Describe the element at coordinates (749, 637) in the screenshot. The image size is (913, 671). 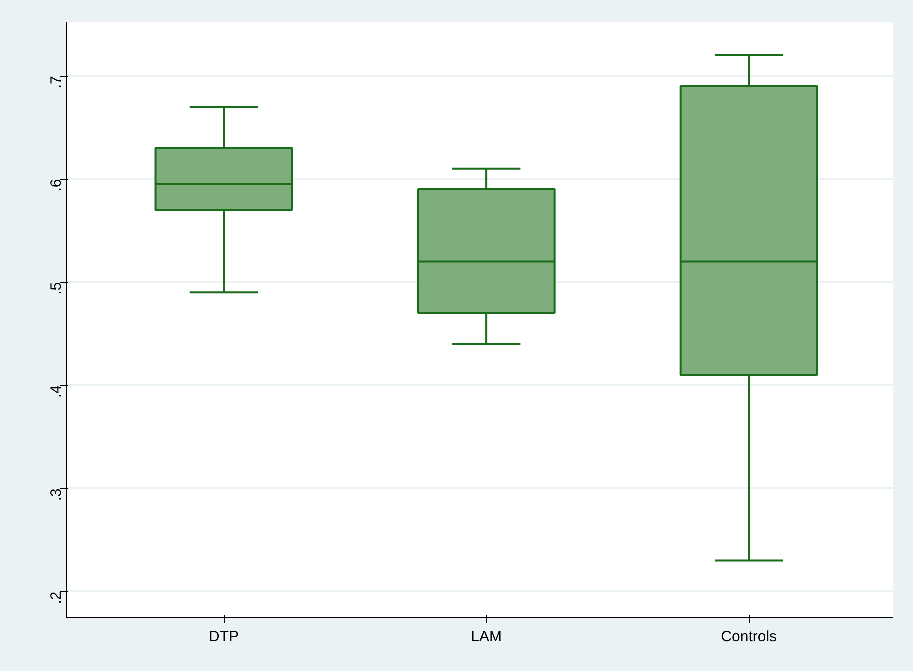
I see `x-tick-label: Controls` at that location.